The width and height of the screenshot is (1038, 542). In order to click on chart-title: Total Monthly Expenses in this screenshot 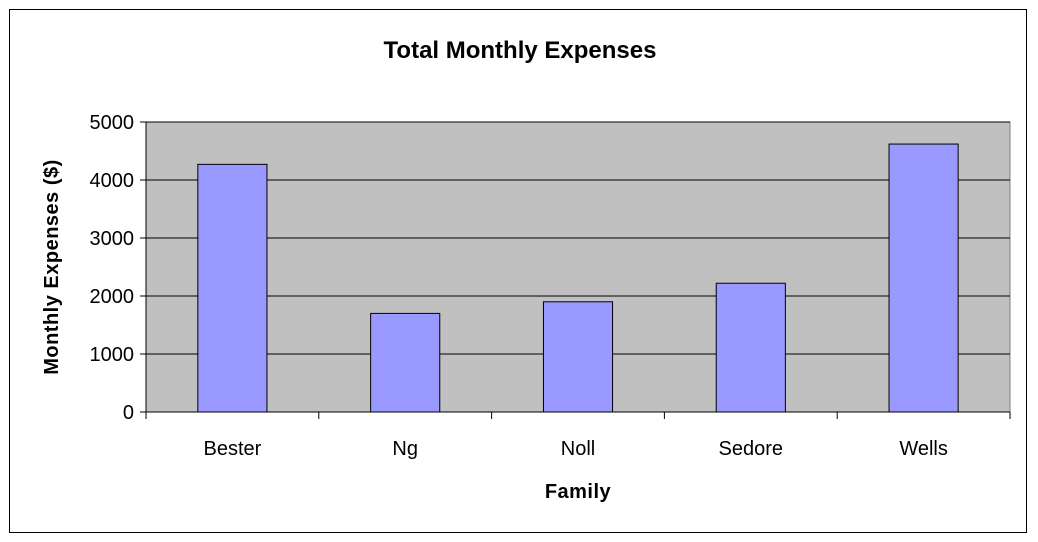, I will do `click(520, 50)`.